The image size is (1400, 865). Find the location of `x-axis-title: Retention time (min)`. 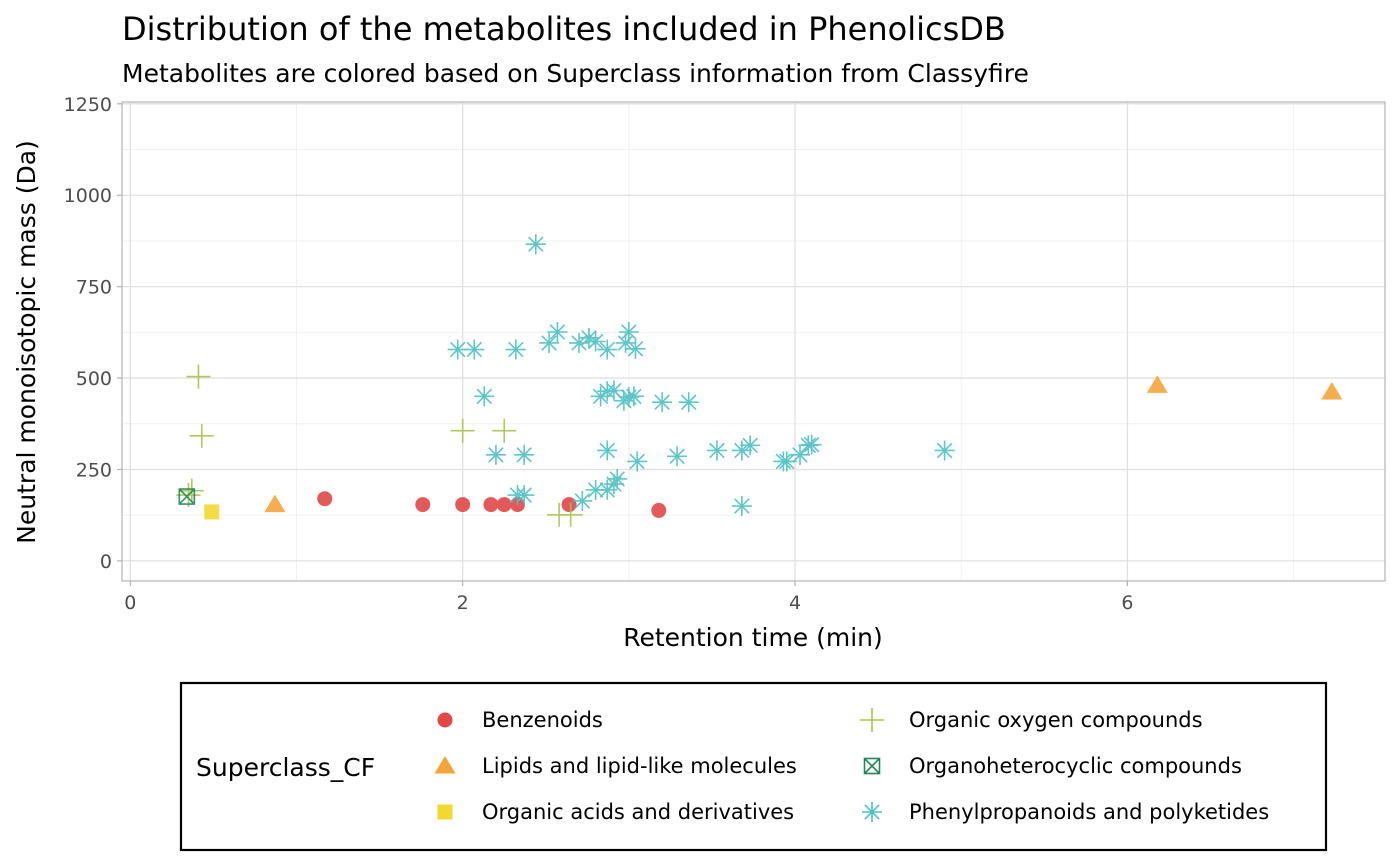

x-axis-title: Retention time (min) is located at coordinates (753, 637).